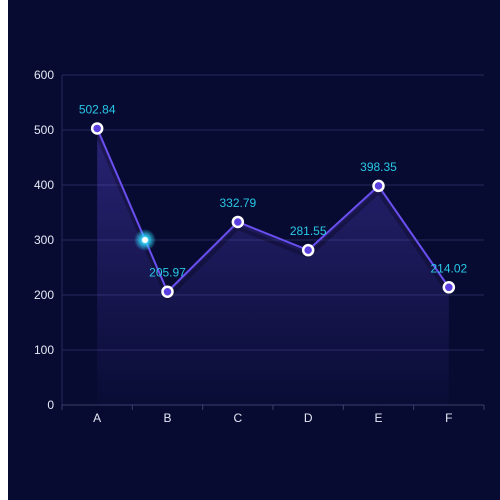 The image size is (500, 500). What do you see at coordinates (167, 418) in the screenshot?
I see `x-tick-label: B` at bounding box center [167, 418].